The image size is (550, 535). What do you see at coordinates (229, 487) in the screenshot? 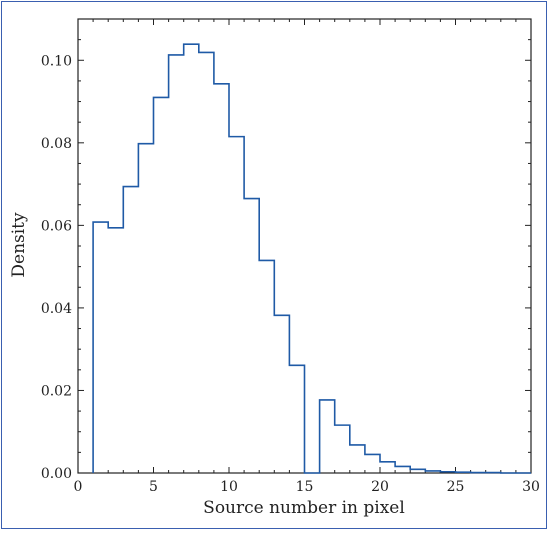
I see `x-tick-label: 10` at bounding box center [229, 487].